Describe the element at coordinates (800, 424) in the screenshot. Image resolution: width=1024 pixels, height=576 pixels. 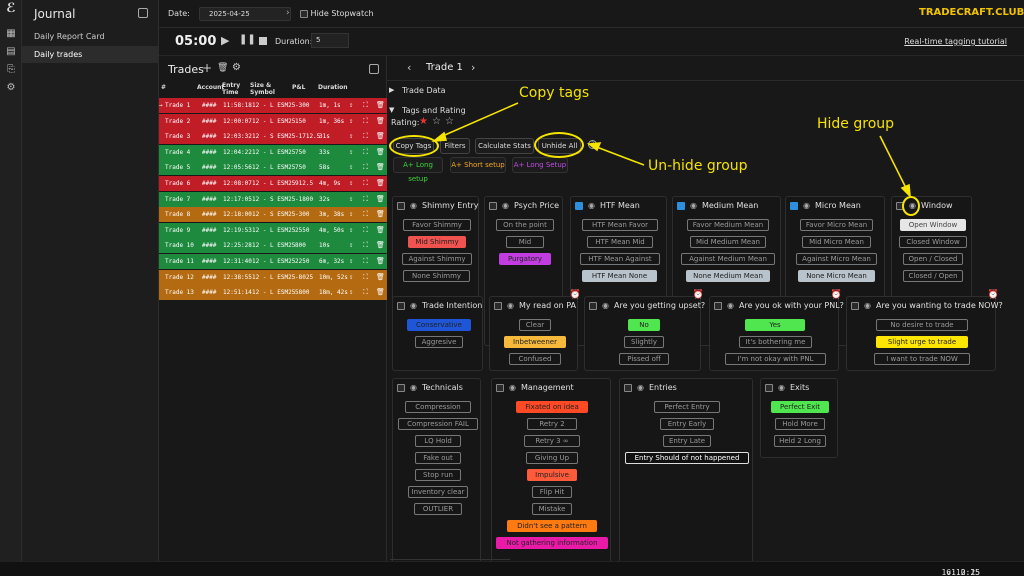
I see `tag-button: Hold More` at that location.